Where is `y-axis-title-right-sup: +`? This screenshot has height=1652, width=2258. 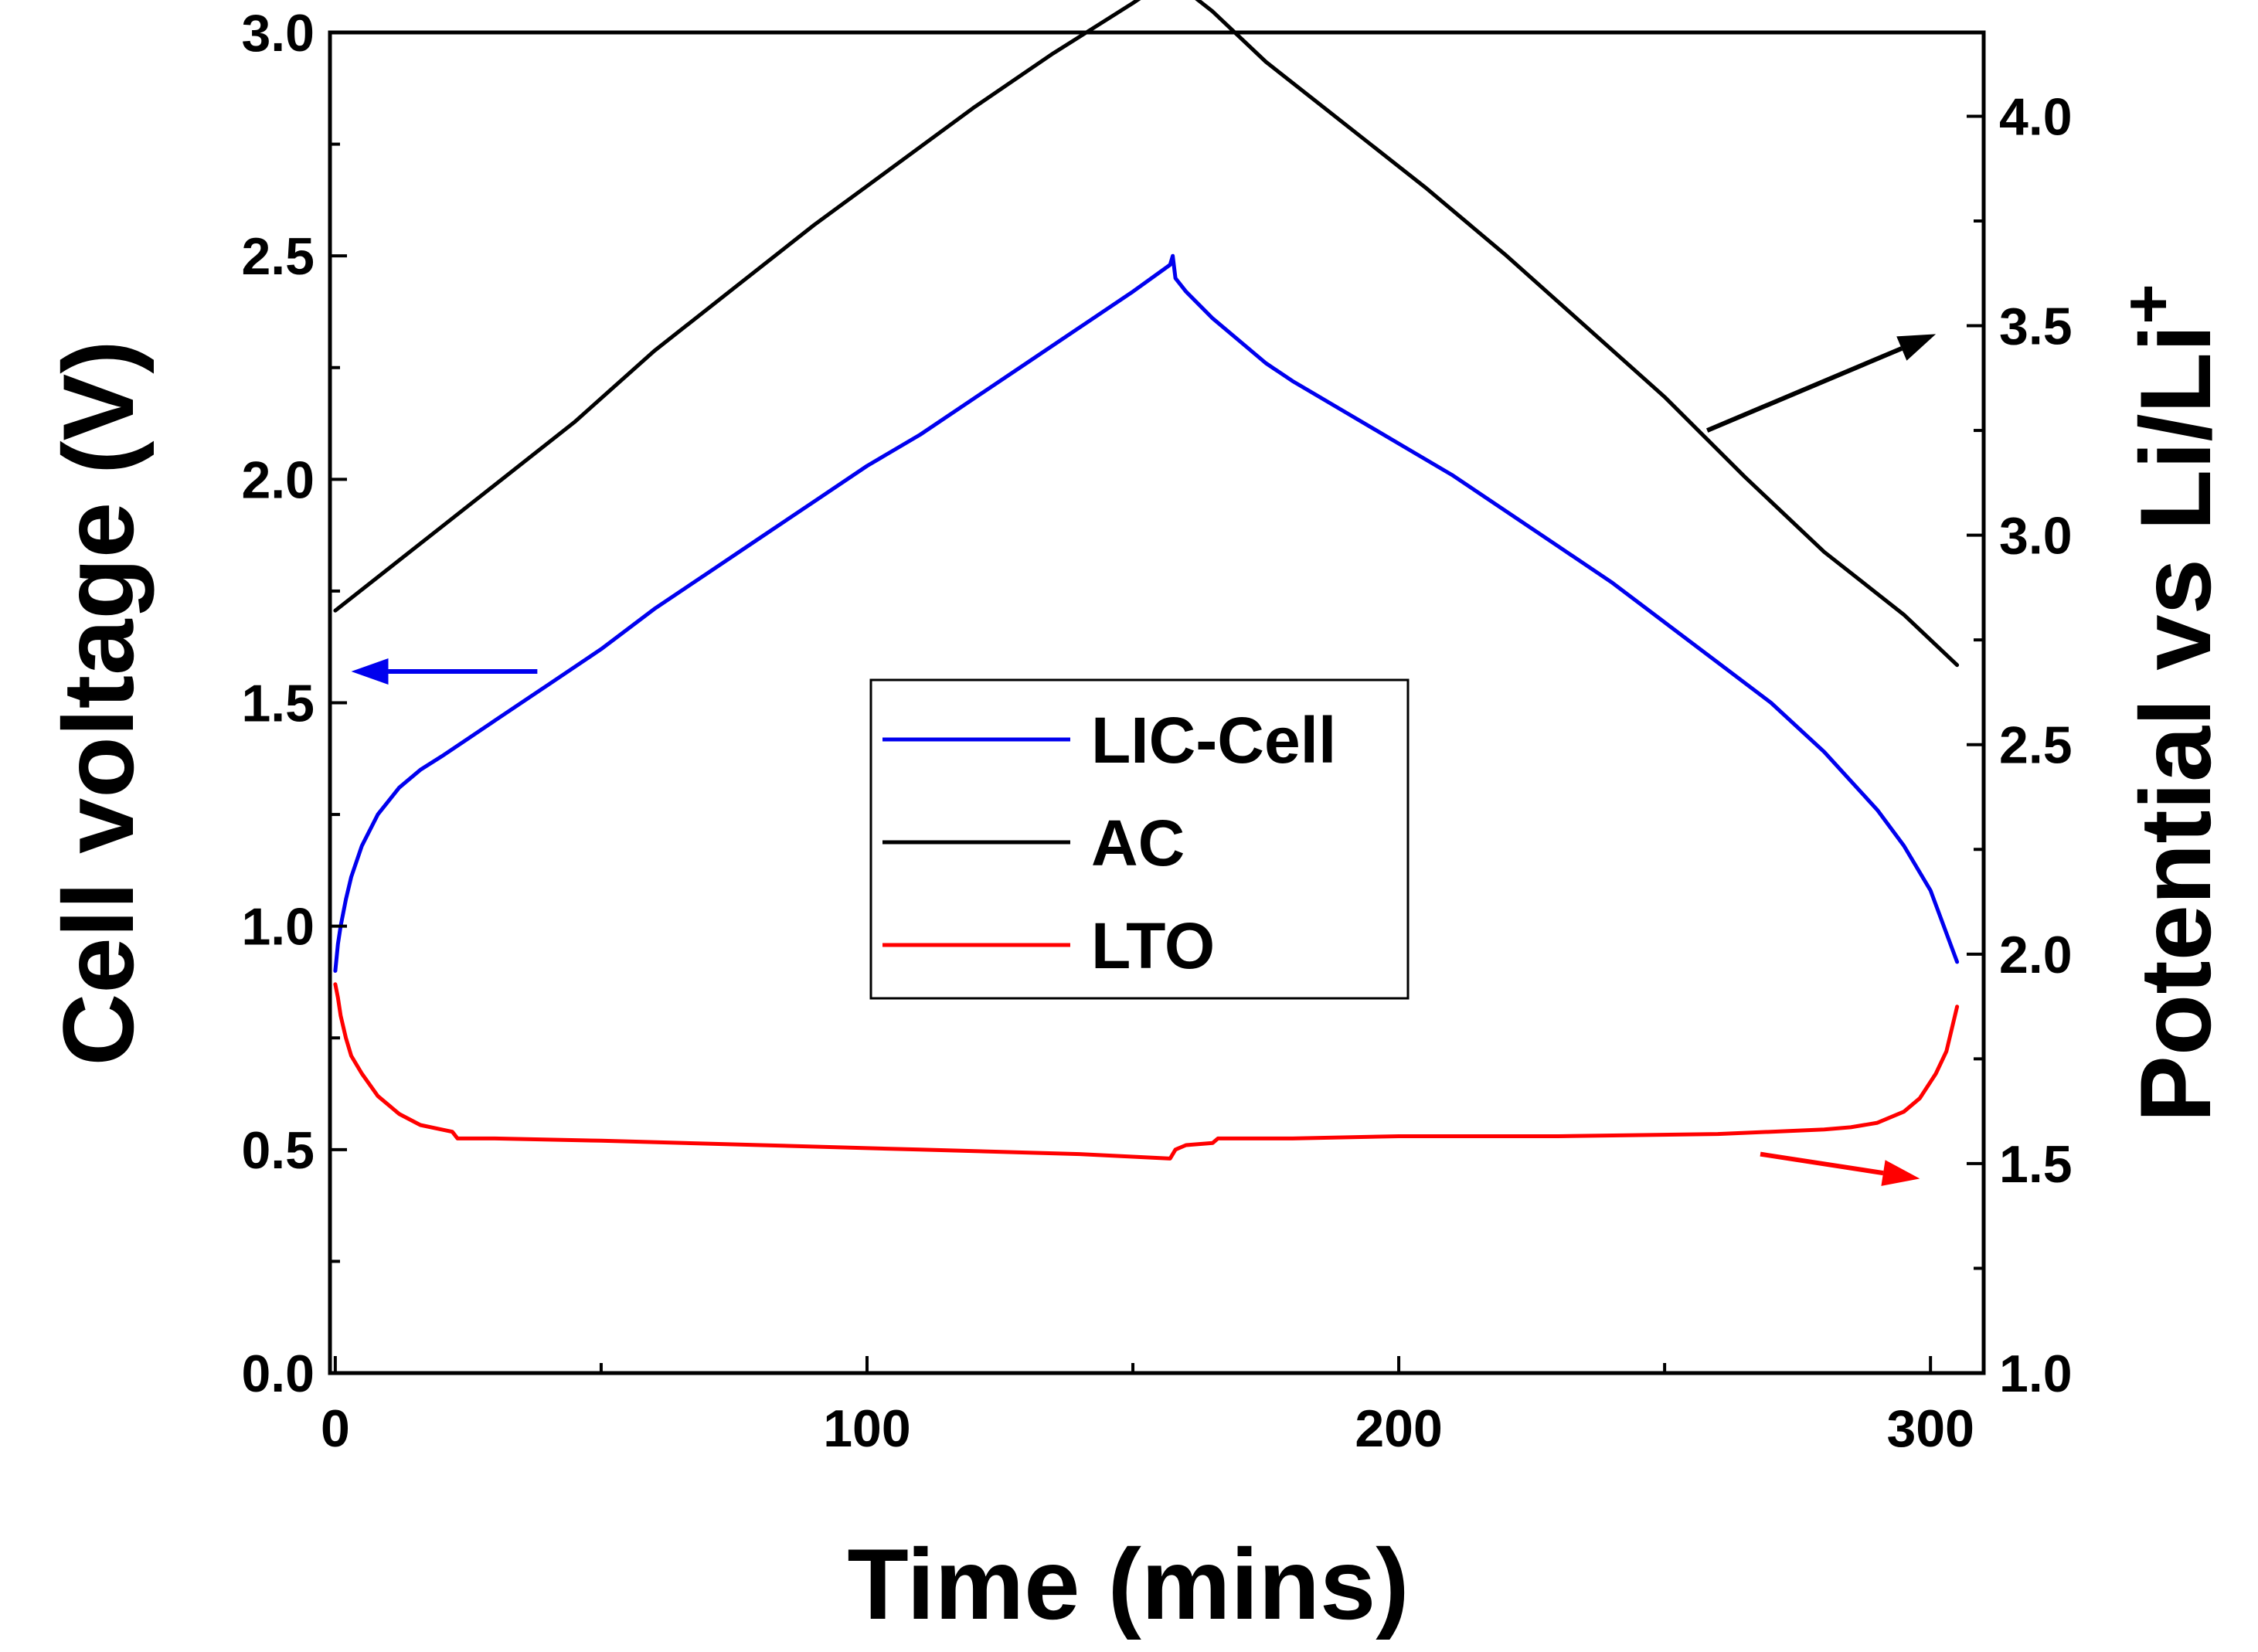
y-axis-title-right-sup: + is located at coordinates (2148, 304).